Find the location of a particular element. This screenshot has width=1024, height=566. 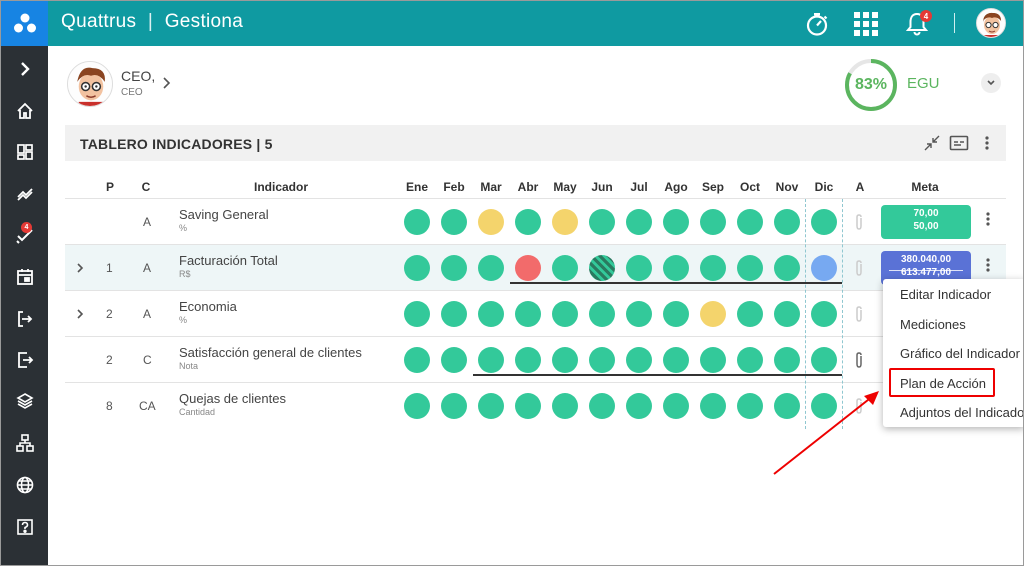

sidebar-item-globe is located at coordinates (24, 485).